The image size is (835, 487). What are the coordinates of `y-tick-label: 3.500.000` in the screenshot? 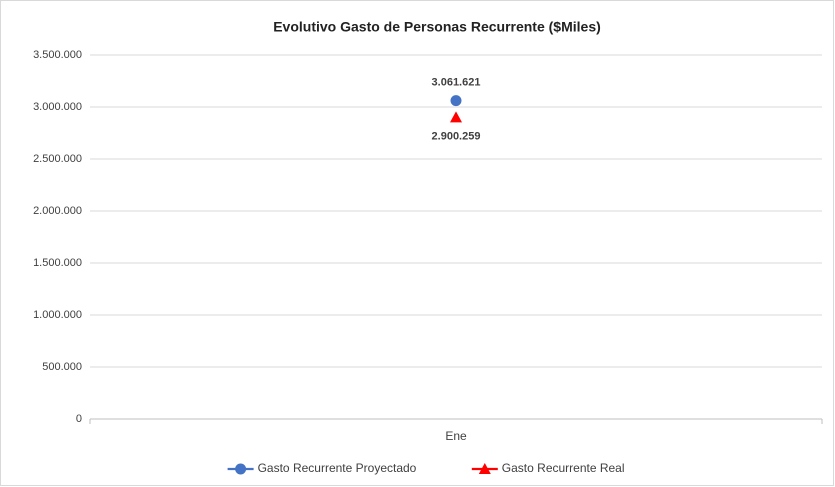 It's located at (57, 55).